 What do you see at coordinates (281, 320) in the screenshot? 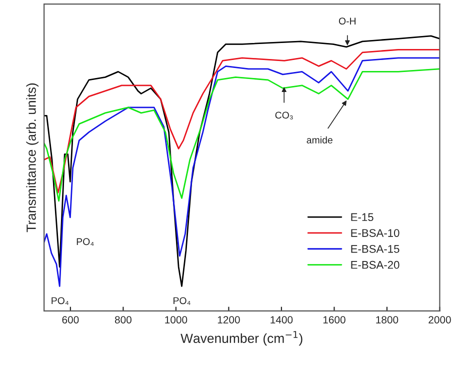
I see `x-tick-label: 1400` at bounding box center [281, 320].